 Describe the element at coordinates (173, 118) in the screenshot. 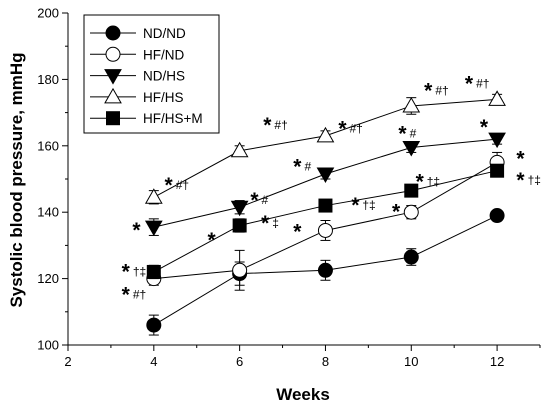

I see `legend-label: HF/HS+M` at that location.